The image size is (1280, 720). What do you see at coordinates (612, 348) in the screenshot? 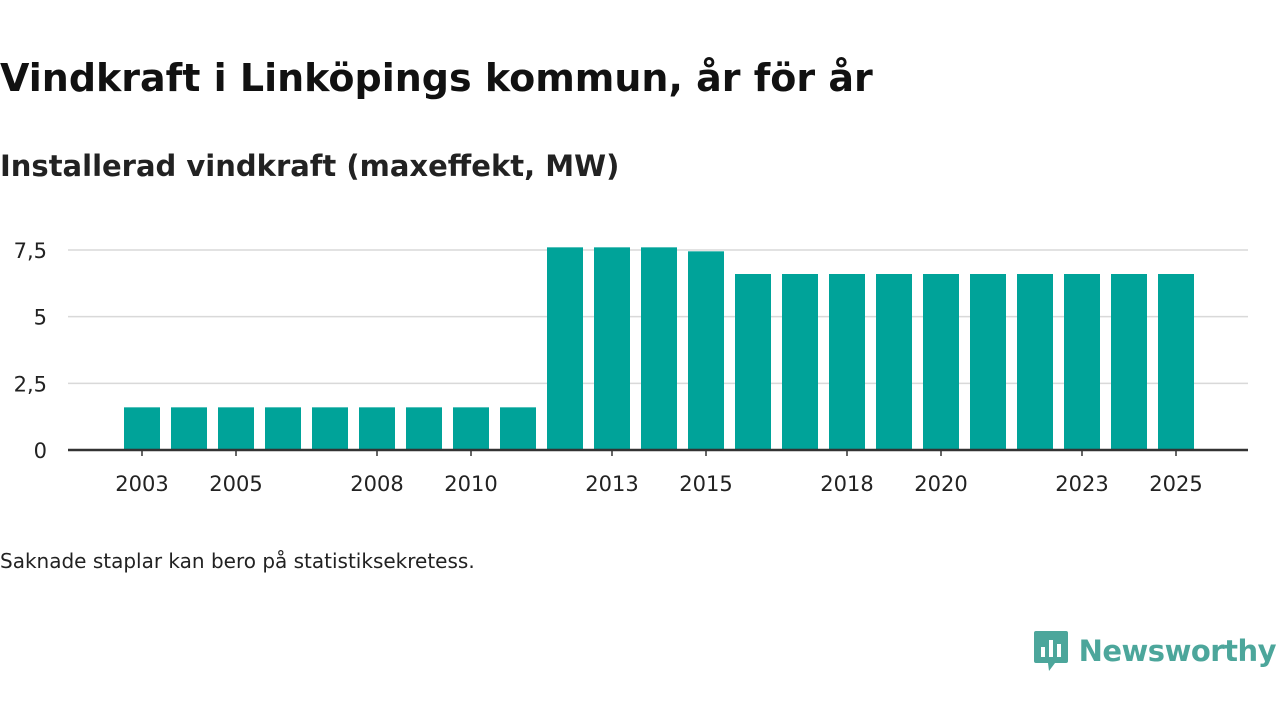
I see `bar-2013` at bounding box center [612, 348].